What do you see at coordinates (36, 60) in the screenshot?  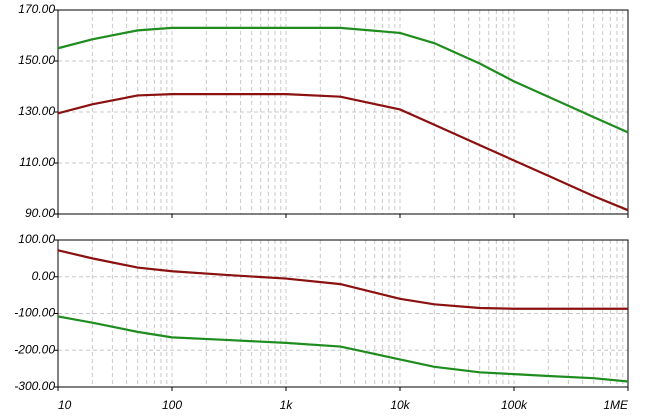 I see `y-tick-label: 150.00` at bounding box center [36, 60].